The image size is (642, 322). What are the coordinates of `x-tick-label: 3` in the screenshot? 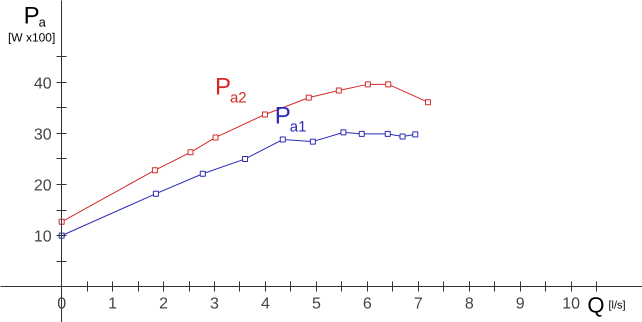 It's located at (215, 304).